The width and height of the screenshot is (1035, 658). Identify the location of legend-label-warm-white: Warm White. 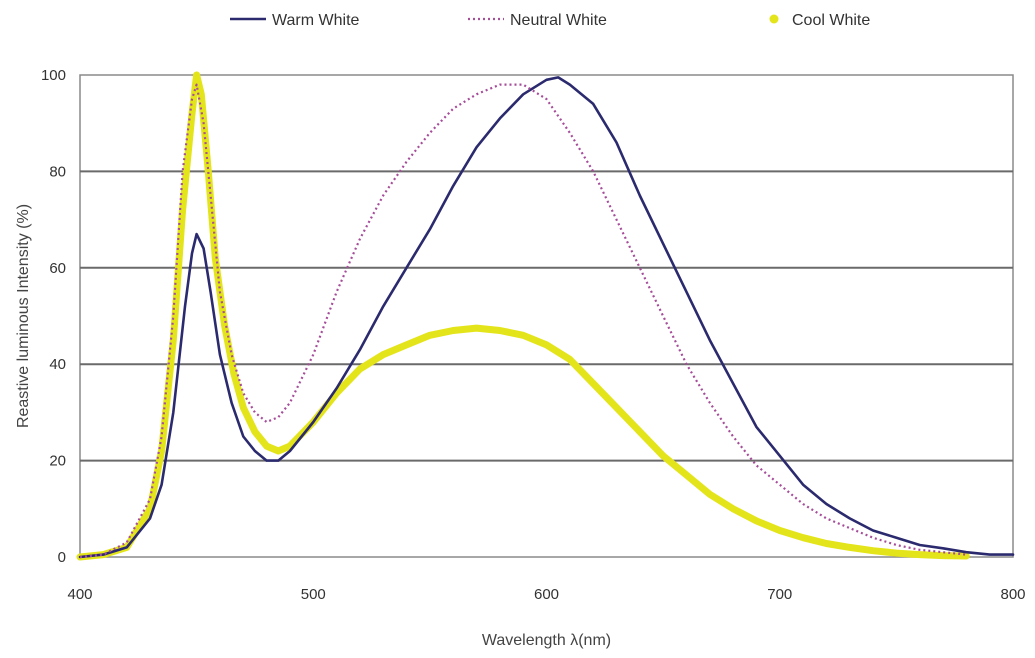
(316, 20).